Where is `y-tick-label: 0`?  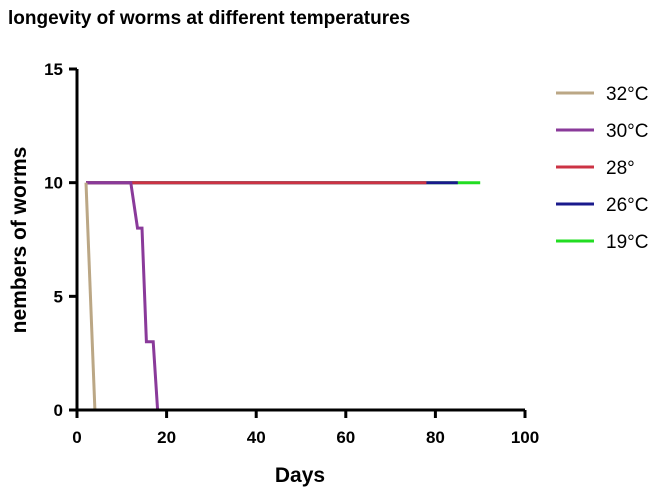
y-tick-label: 0 is located at coordinates (58, 410).